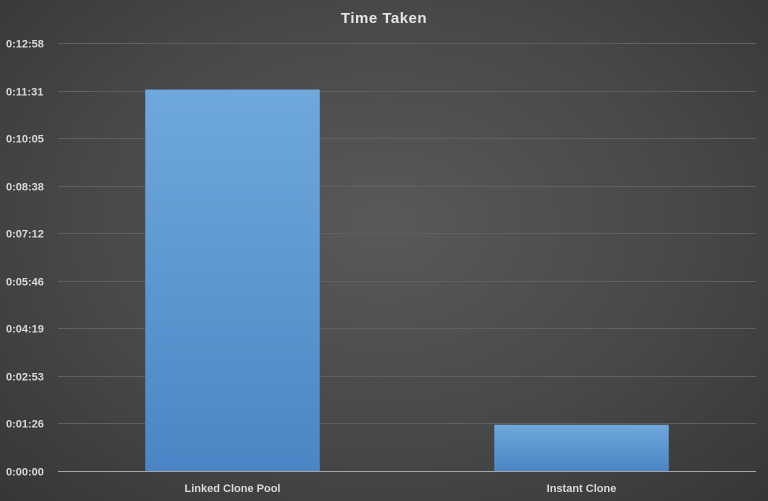 The height and width of the screenshot is (501, 768). I want to click on y-tick-label: 0:08:38, so click(25, 188).